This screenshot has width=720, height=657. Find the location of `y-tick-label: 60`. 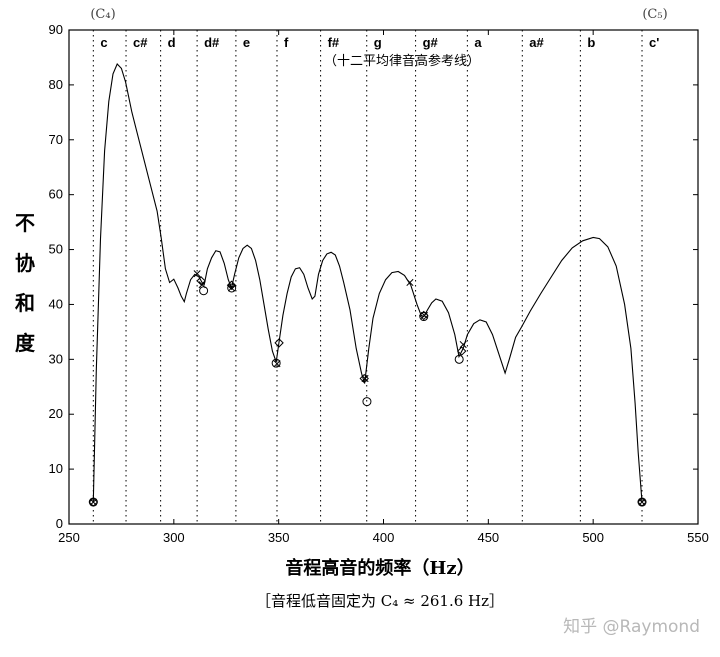

y-tick-label: 60 is located at coordinates (56, 194).